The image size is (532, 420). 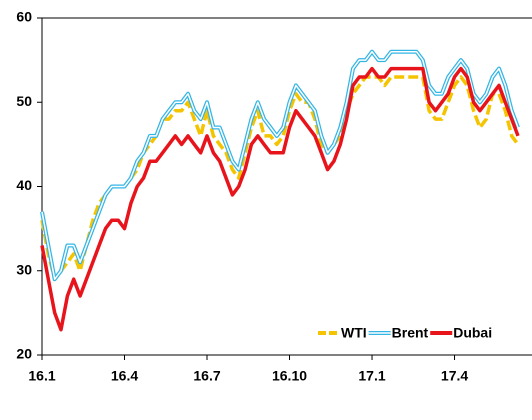 I want to click on x-tick-label: 17.4, so click(x=454, y=376).